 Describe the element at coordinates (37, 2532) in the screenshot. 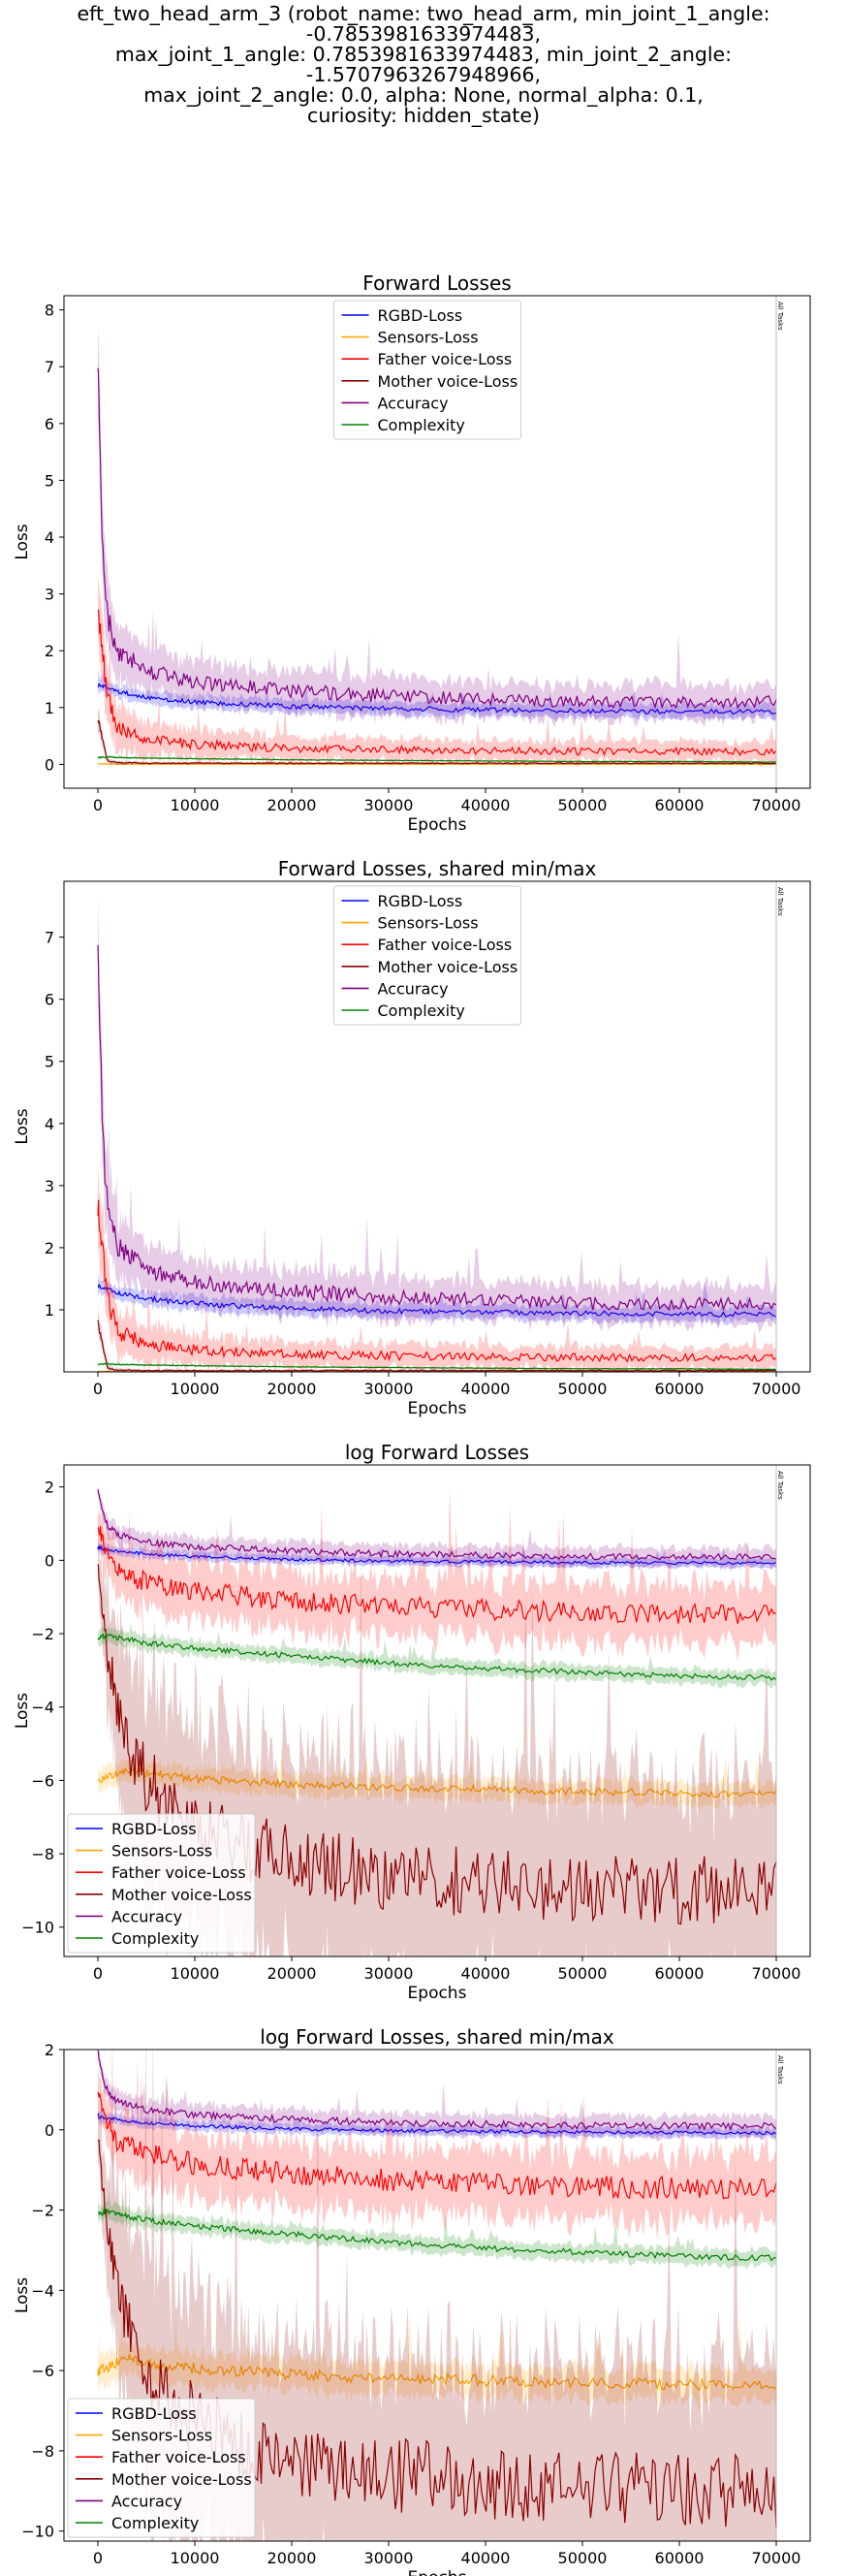

I see `y-tick-label: −10` at that location.